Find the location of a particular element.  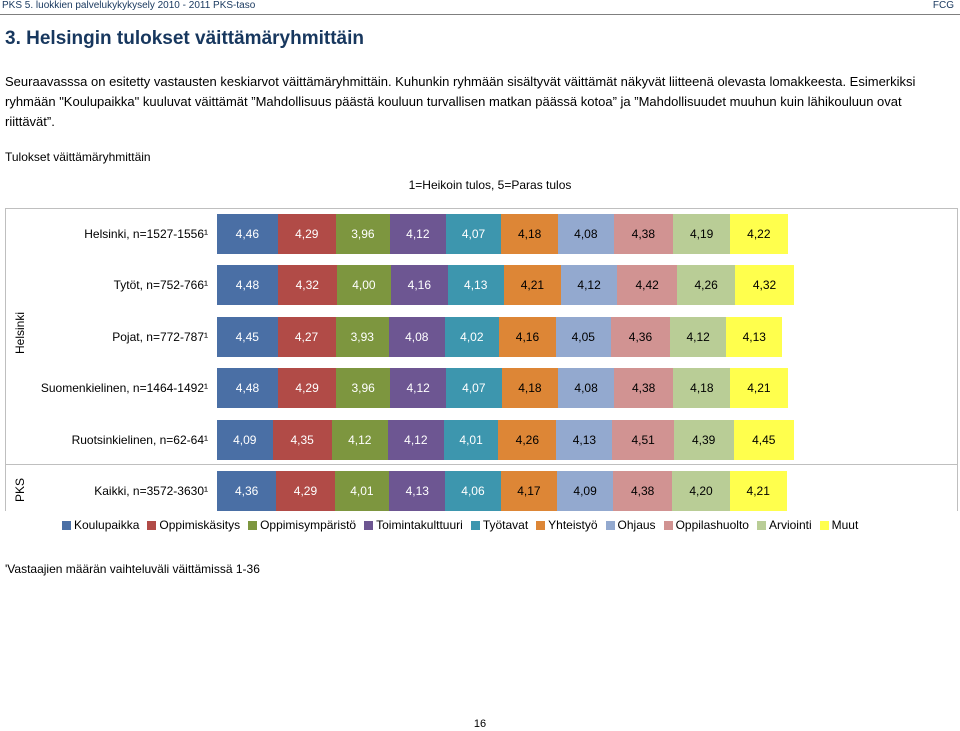

data-label: 4,05 is located at coordinates (583, 336).